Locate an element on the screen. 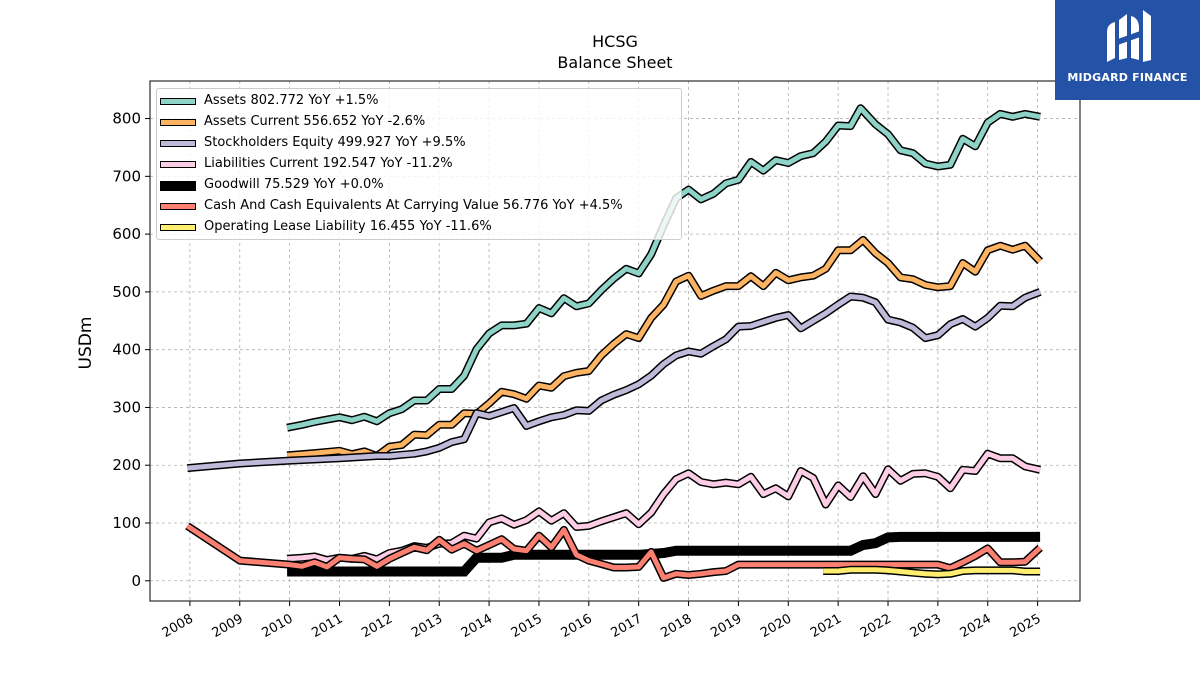  y-tick-label: 100 is located at coordinates (126, 523).